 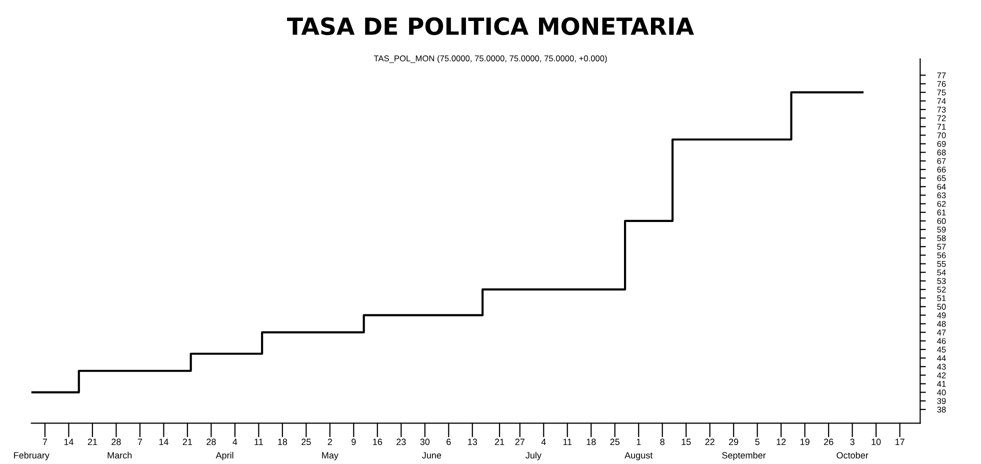 I want to click on x-tick-label: 1, so click(x=638, y=441).